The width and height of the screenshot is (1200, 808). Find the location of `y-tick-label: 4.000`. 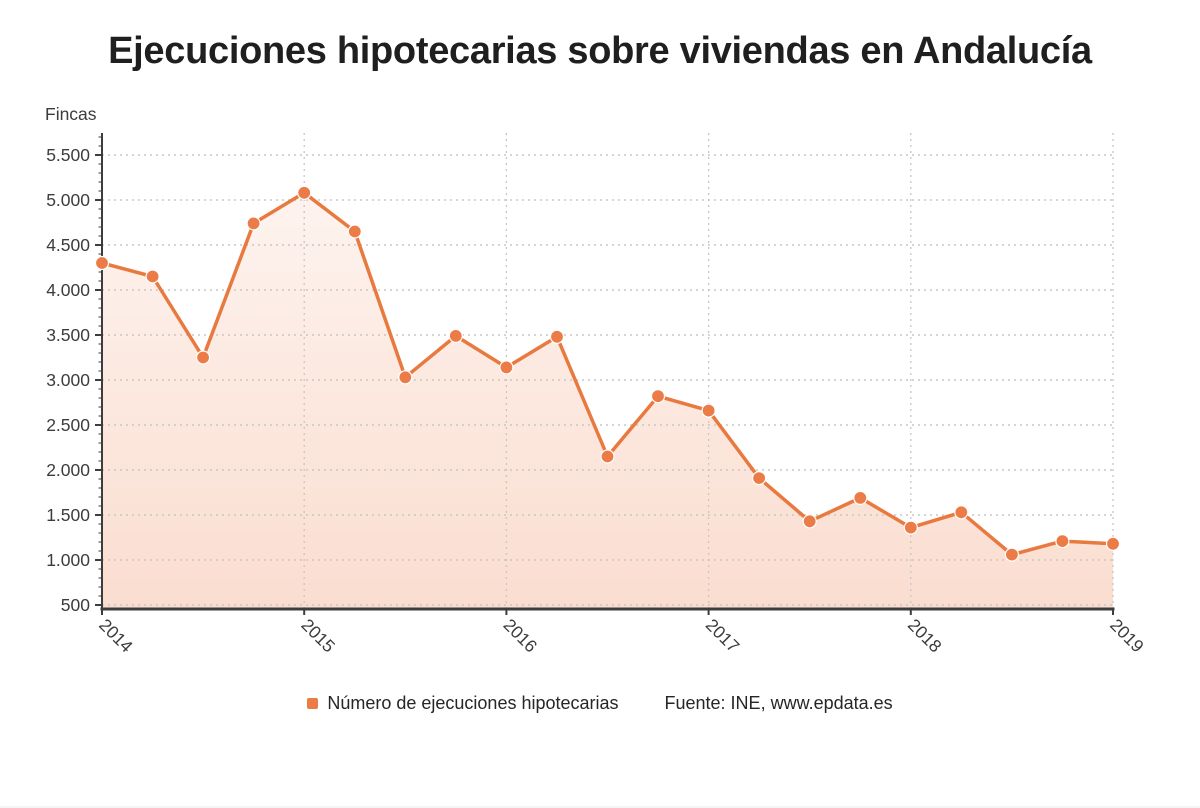

y-tick-label: 4.000 is located at coordinates (68, 290).